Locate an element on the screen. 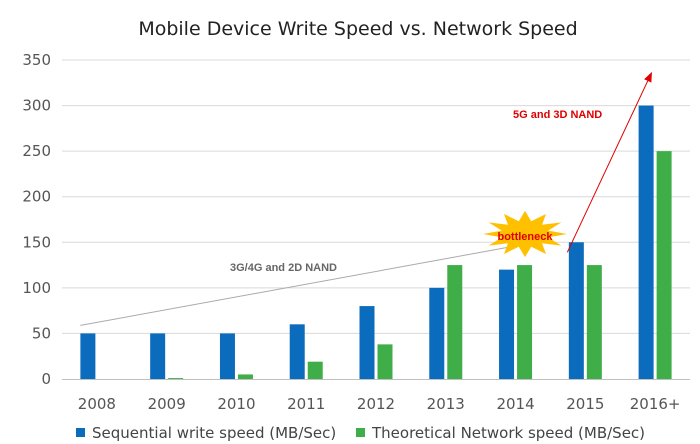 Image resolution: width=700 pixels, height=444 pixels. x-tick-label: 2010 is located at coordinates (236, 404).